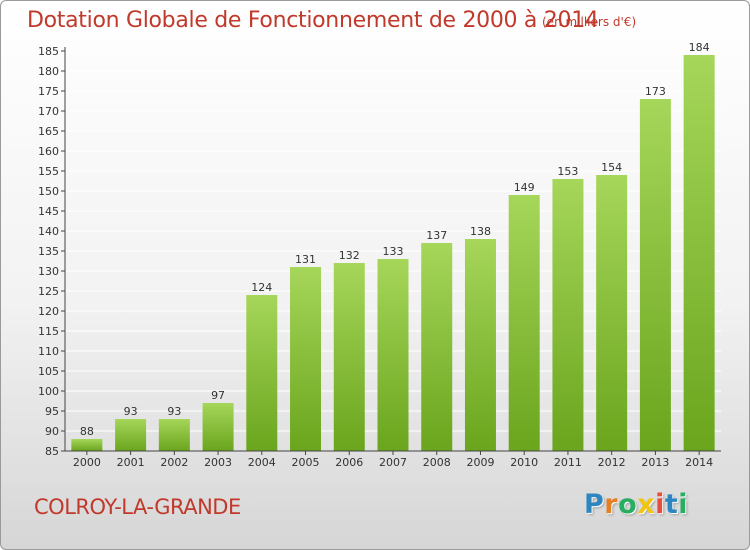 This screenshot has height=550, width=750. What do you see at coordinates (524, 323) in the screenshot?
I see `bar-2010` at bounding box center [524, 323].